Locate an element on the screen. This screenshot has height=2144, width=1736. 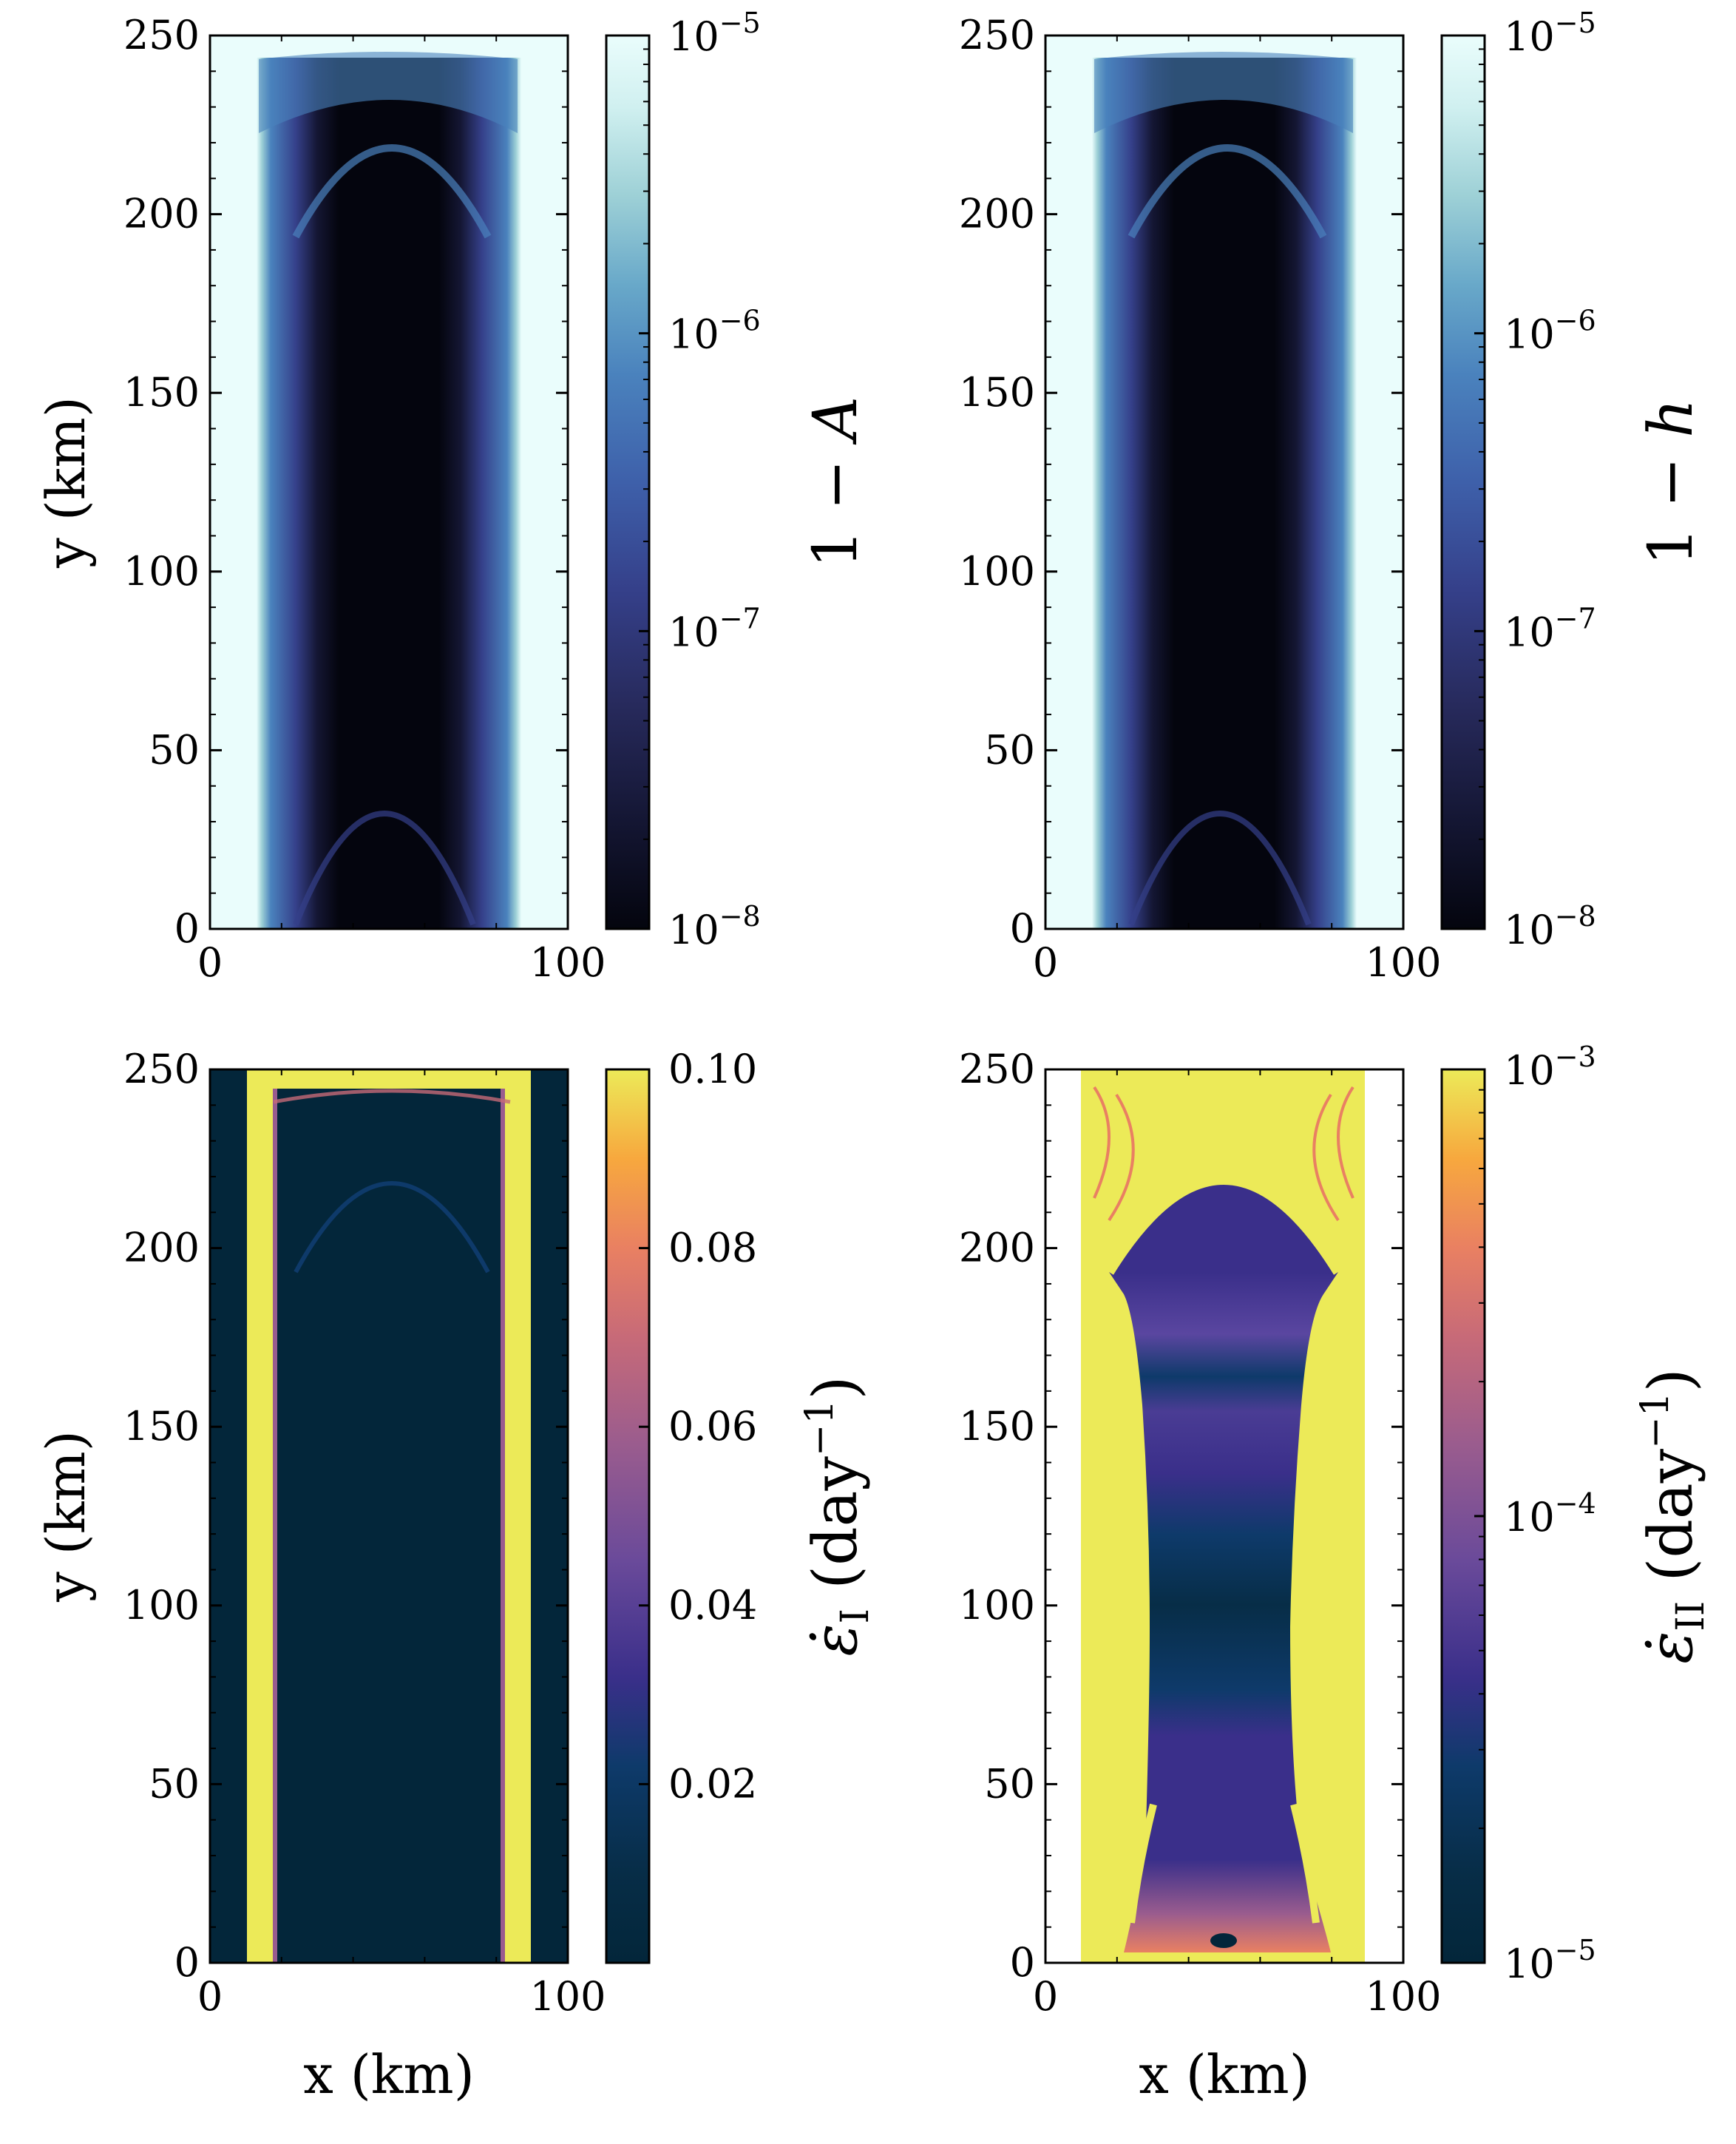
heatmap-1-minus-h is located at coordinates (1224, 482).